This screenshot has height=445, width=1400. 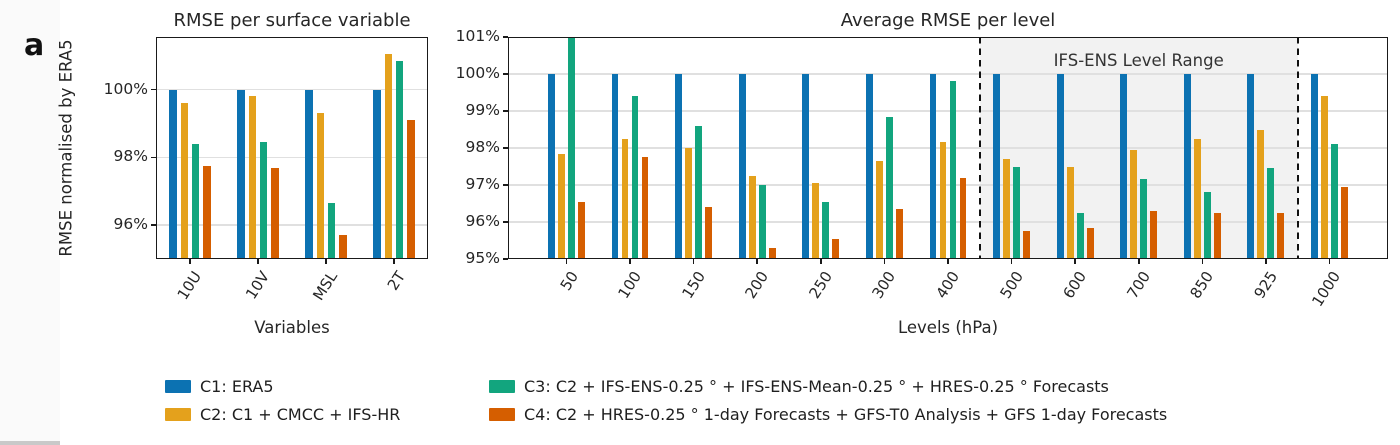 I want to click on bar-levels-150-c4, so click(x=709, y=233).